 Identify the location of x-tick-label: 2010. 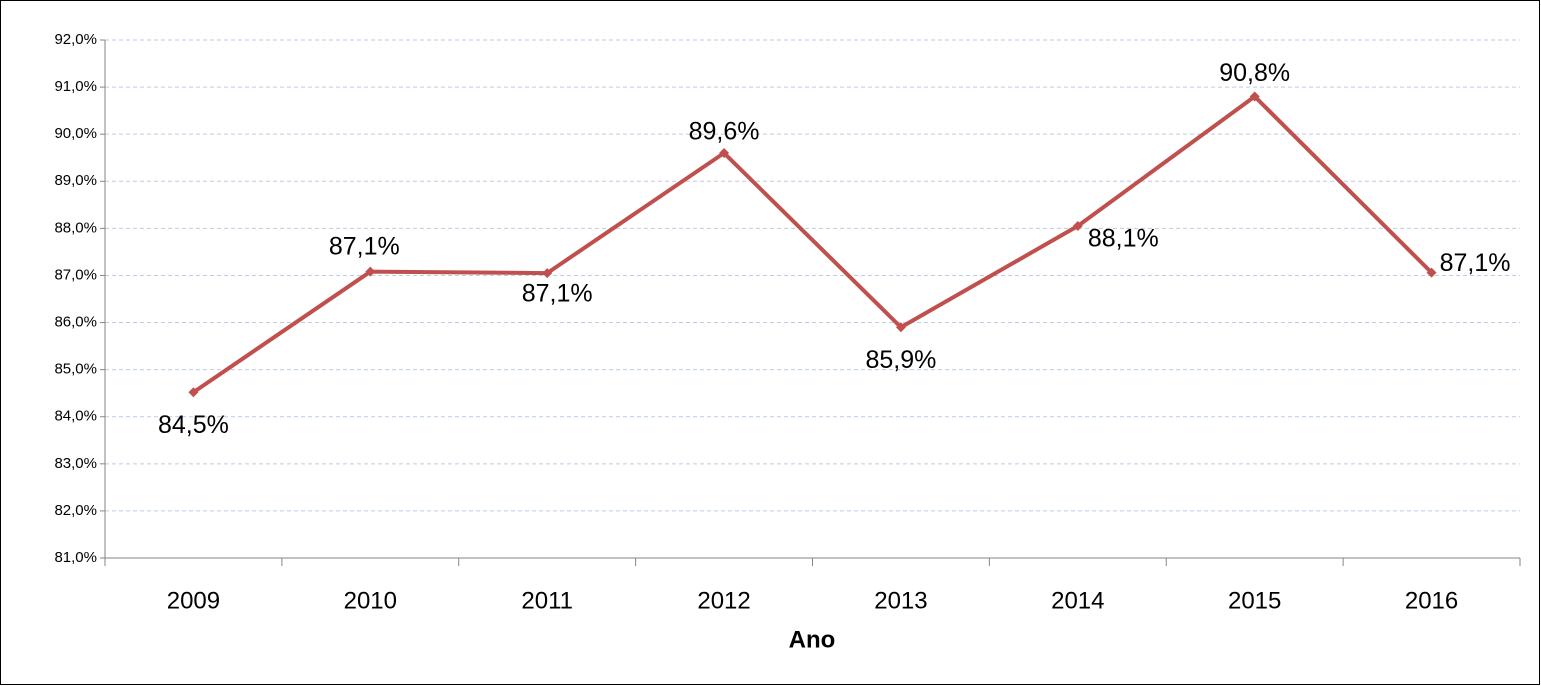
(370, 600).